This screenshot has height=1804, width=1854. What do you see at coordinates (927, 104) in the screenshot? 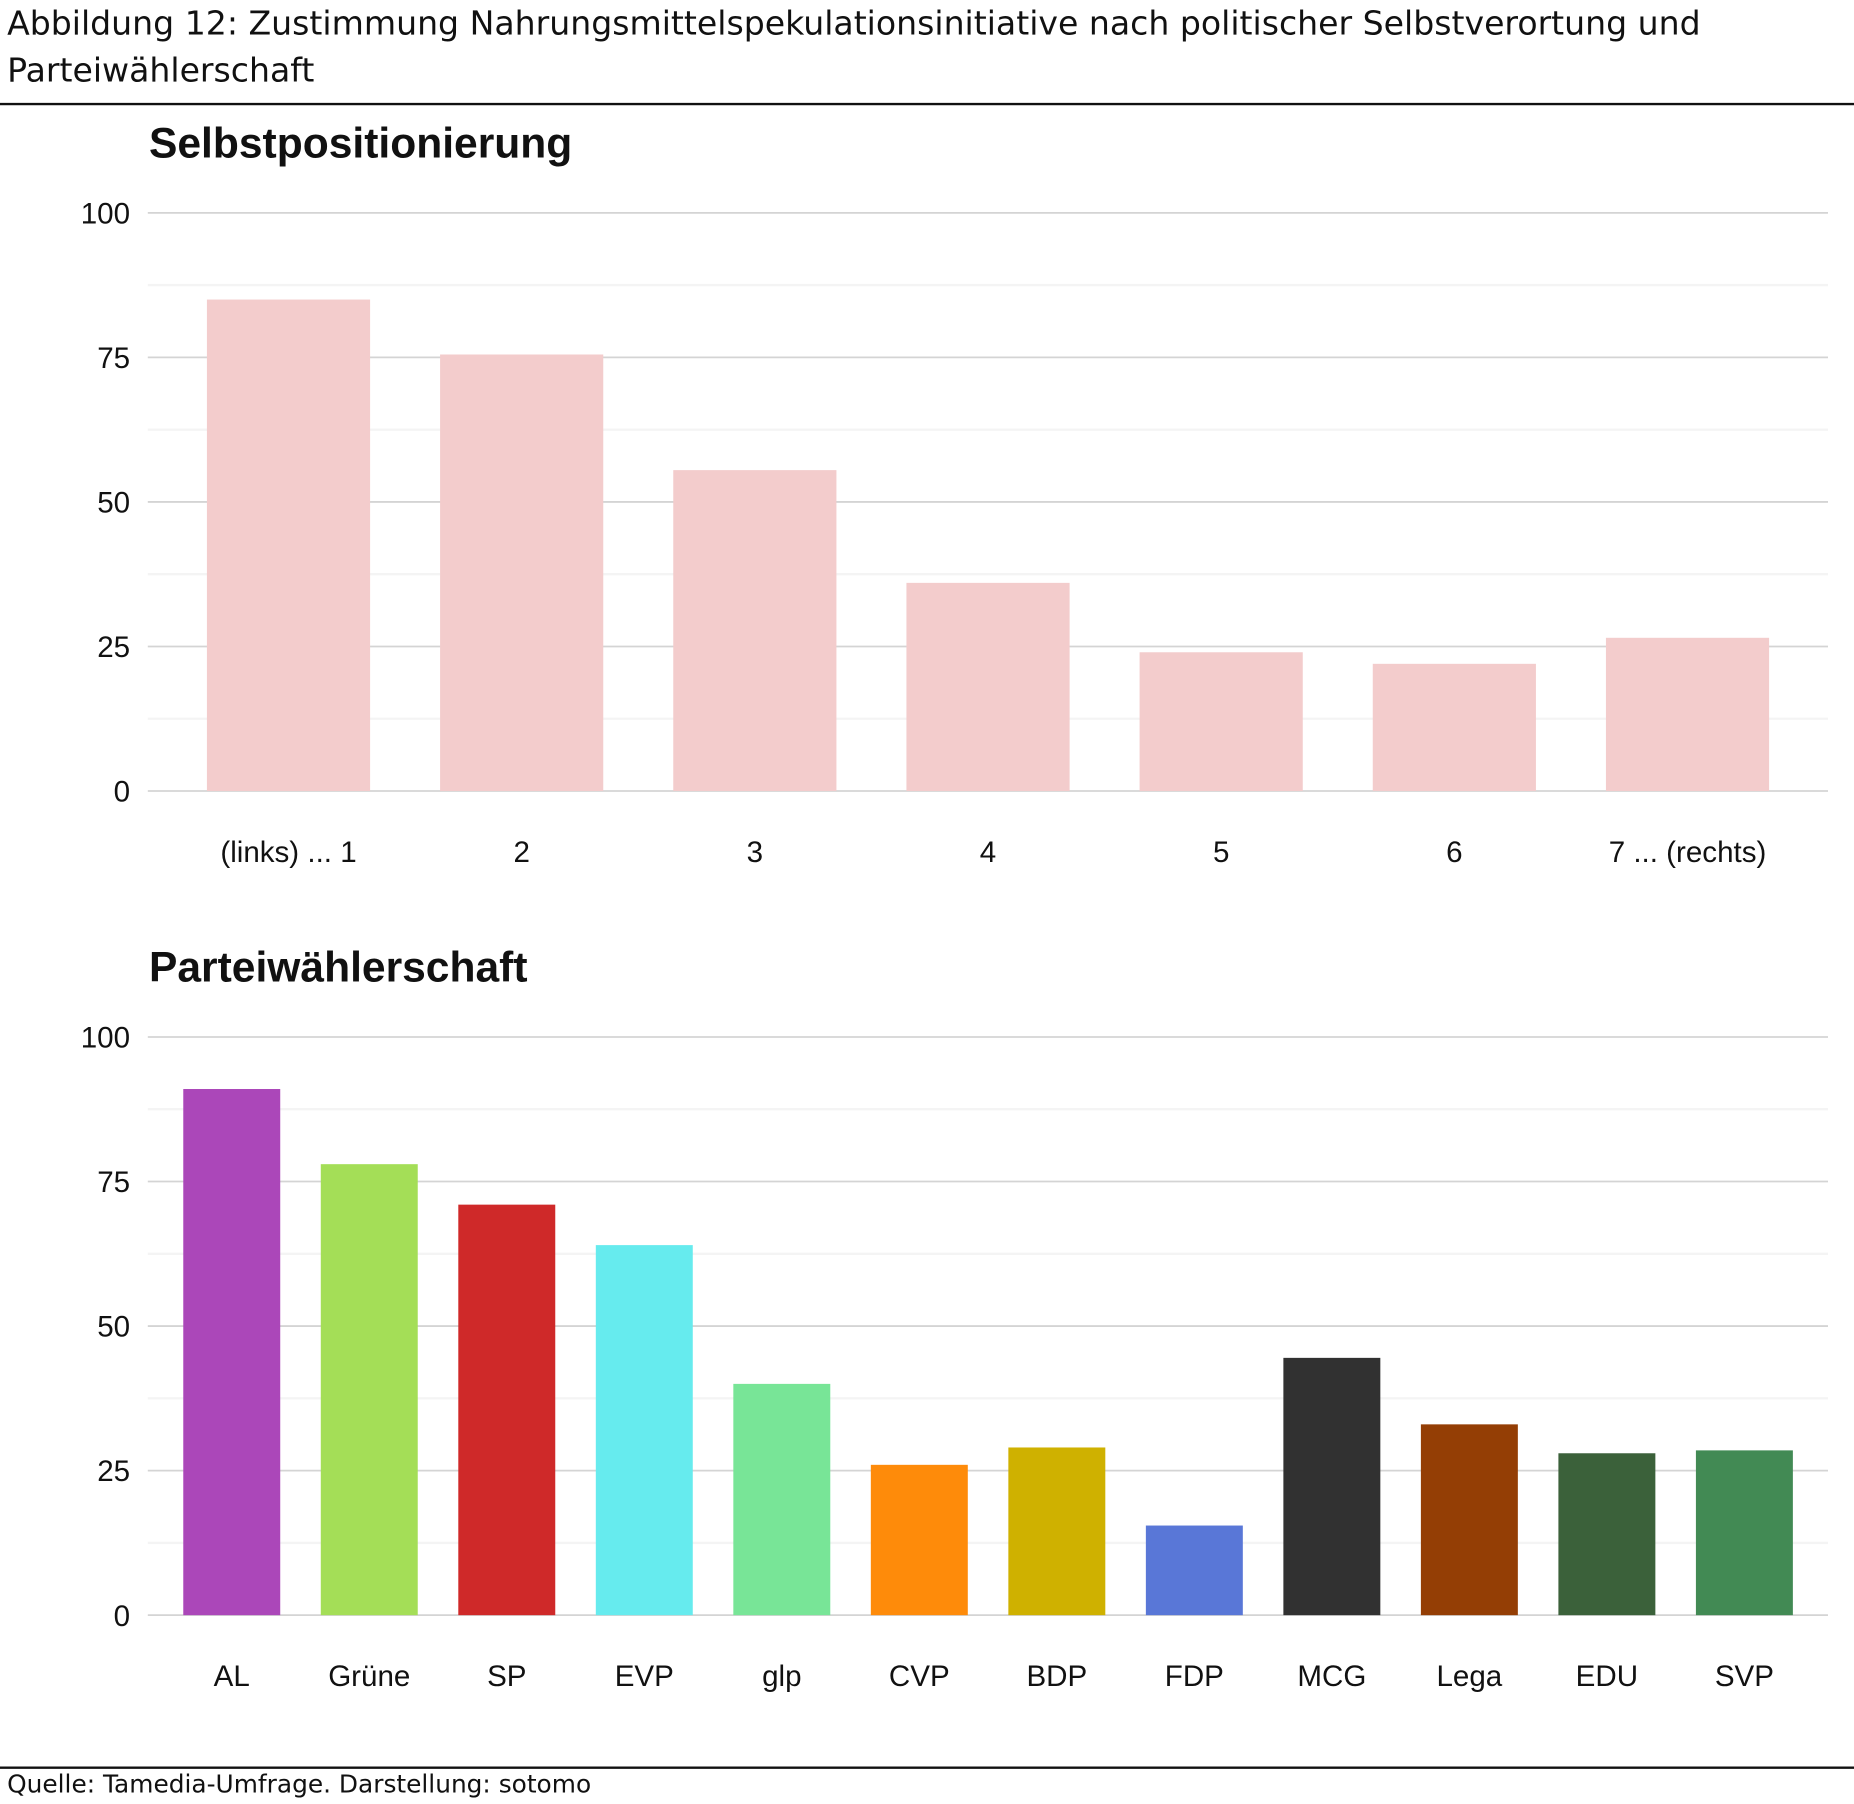
I see `top-rule` at bounding box center [927, 104].